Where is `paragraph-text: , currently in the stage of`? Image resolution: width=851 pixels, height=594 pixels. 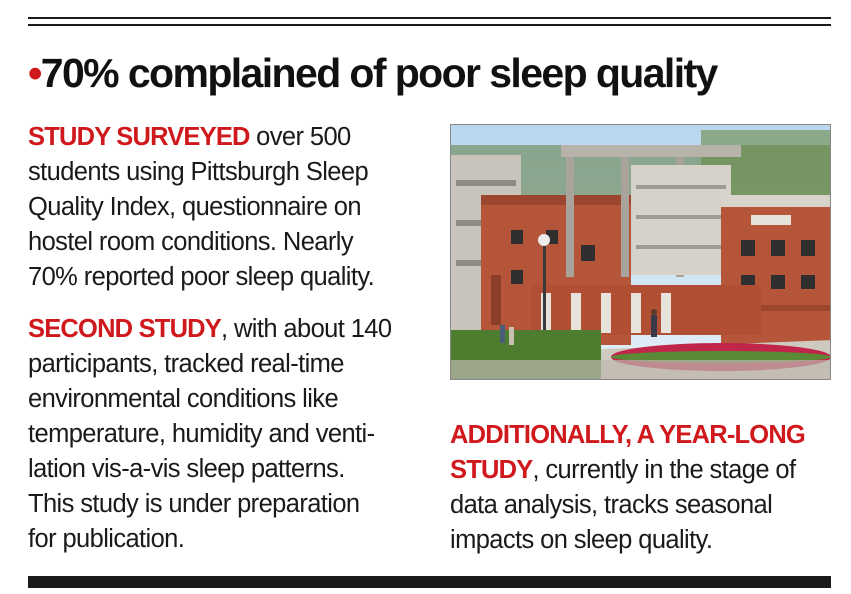 paragraph-text: , currently in the stage of is located at coordinates (664, 470).